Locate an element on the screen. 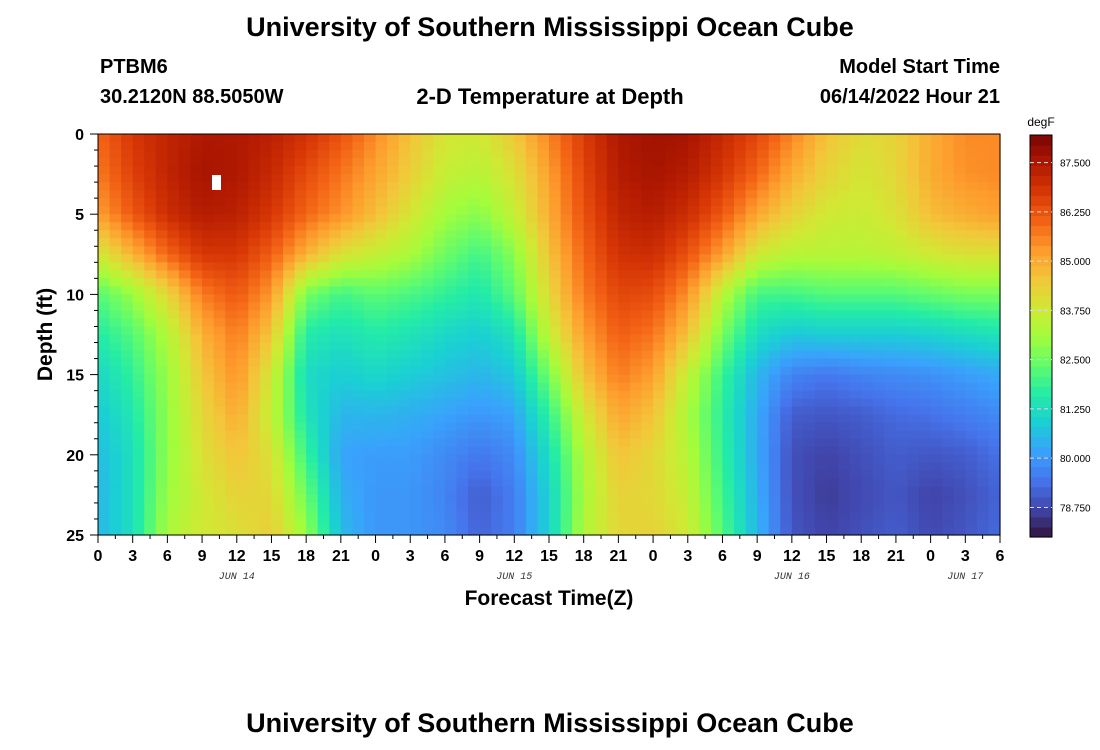 Image resolution: width=1100 pixels, height=750 pixels. y-tick-label: 20 is located at coordinates (75, 456).